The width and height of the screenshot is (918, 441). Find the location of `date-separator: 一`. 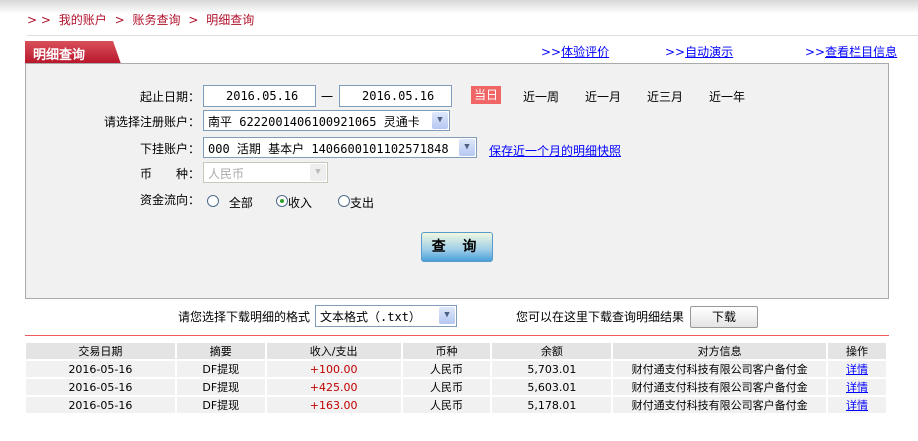

date-separator: 一 is located at coordinates (327, 97).